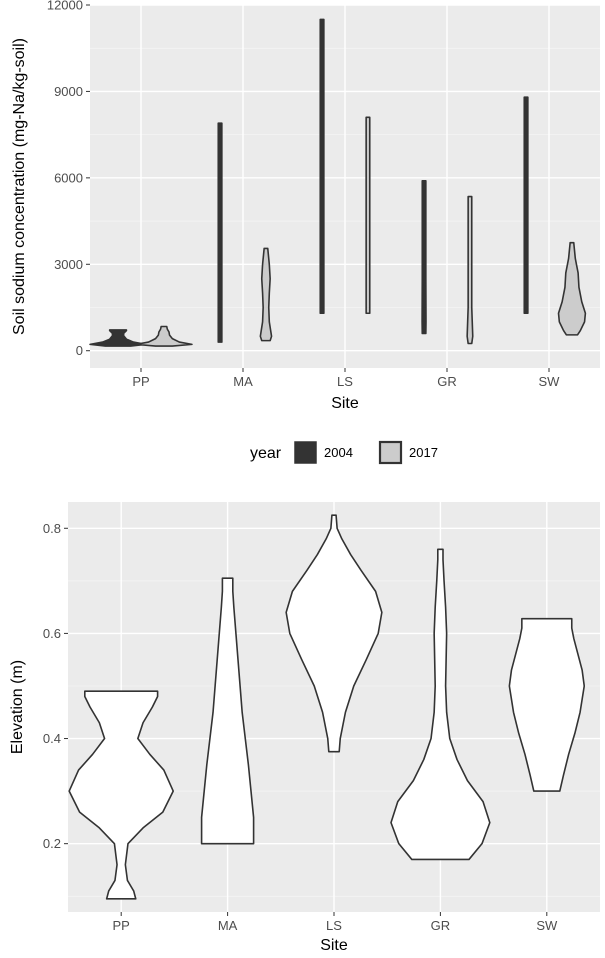  Describe the element at coordinates (266, 294) in the screenshot. I see `sodium-violin-ma-2017` at that location.